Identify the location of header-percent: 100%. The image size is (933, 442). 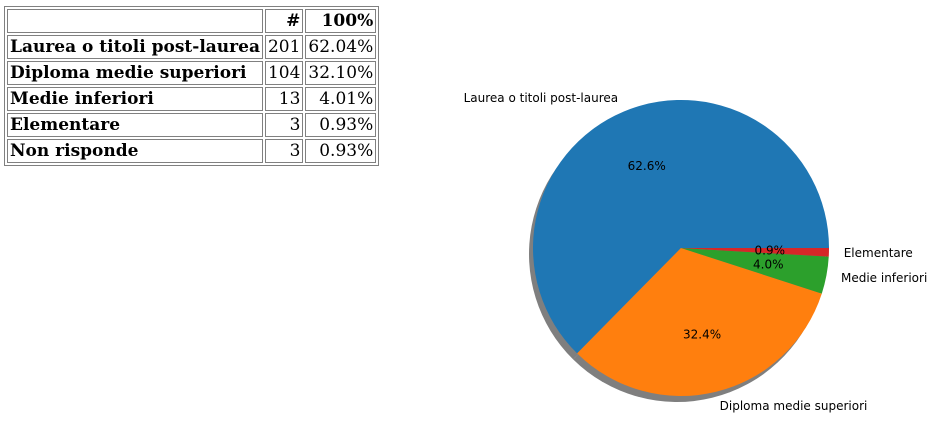
(341, 21).